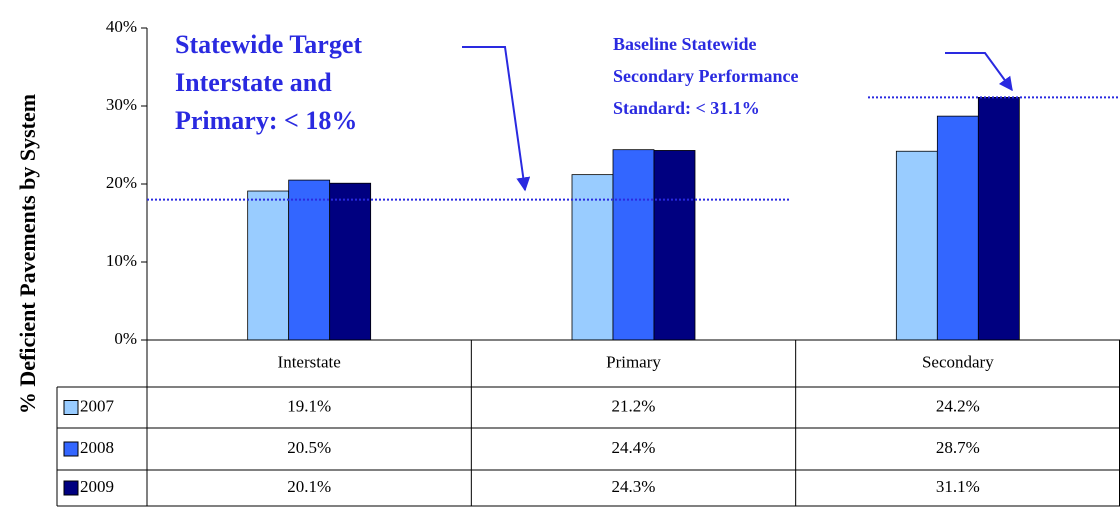 The height and width of the screenshot is (512, 1120). Describe the element at coordinates (309, 361) in the screenshot. I see `category-label: Interstate` at that location.